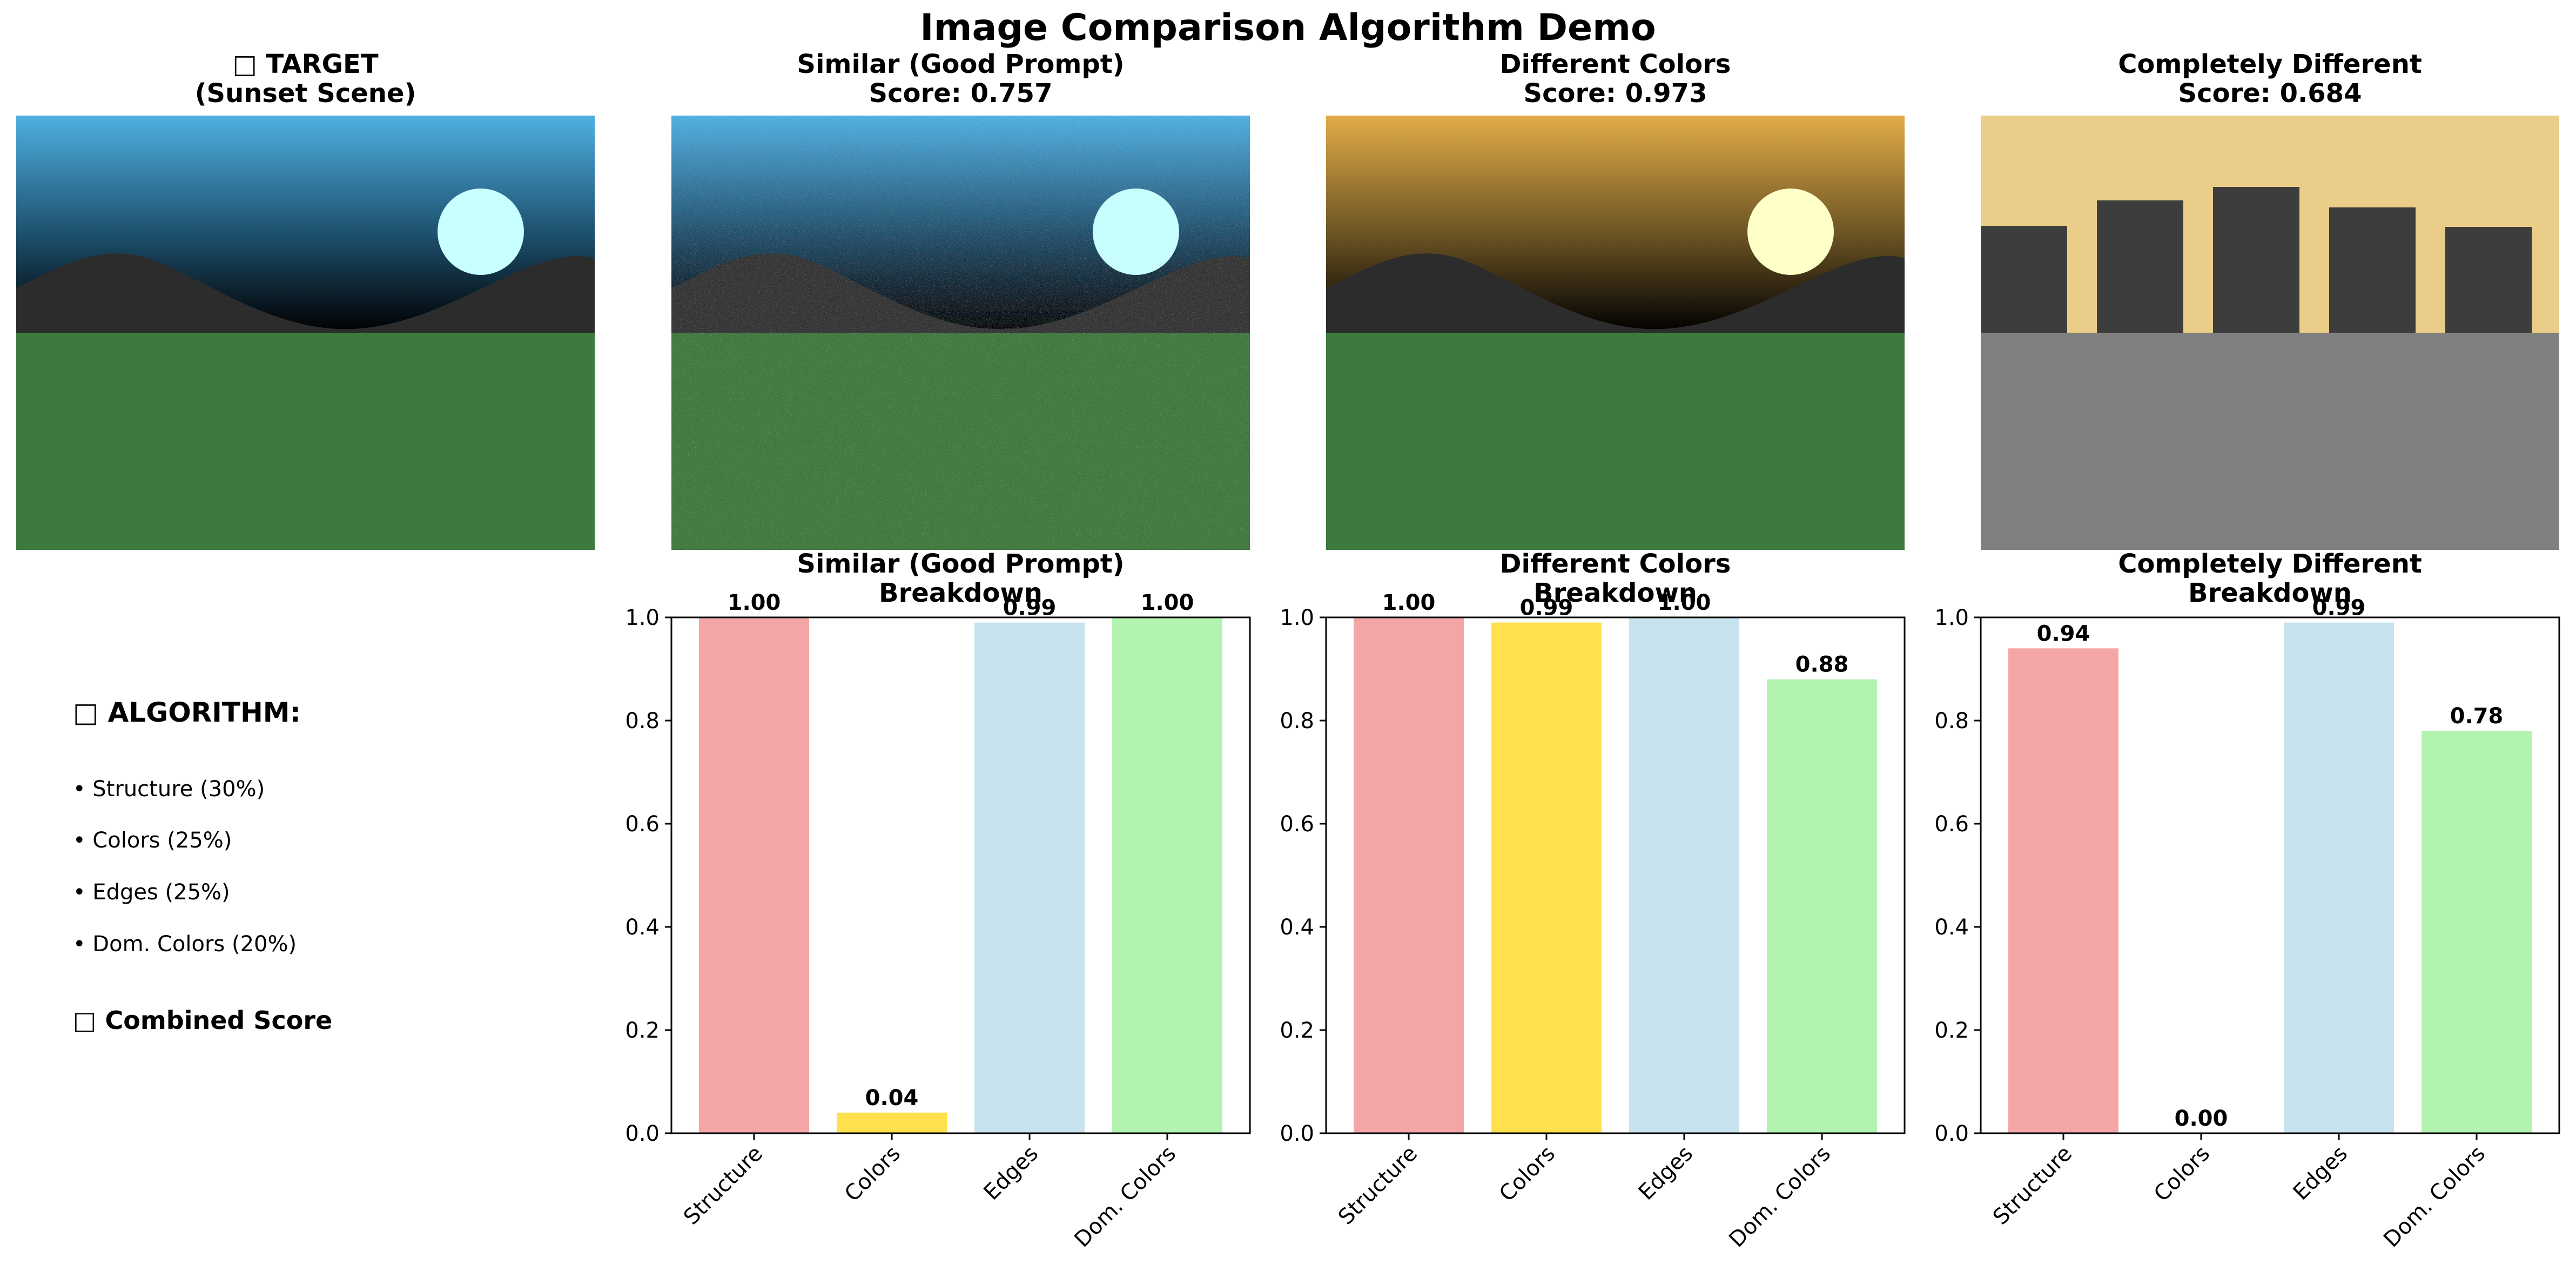 This screenshot has width=2576, height=1278. I want to click on bar-value-label: 0.78, so click(2477, 716).